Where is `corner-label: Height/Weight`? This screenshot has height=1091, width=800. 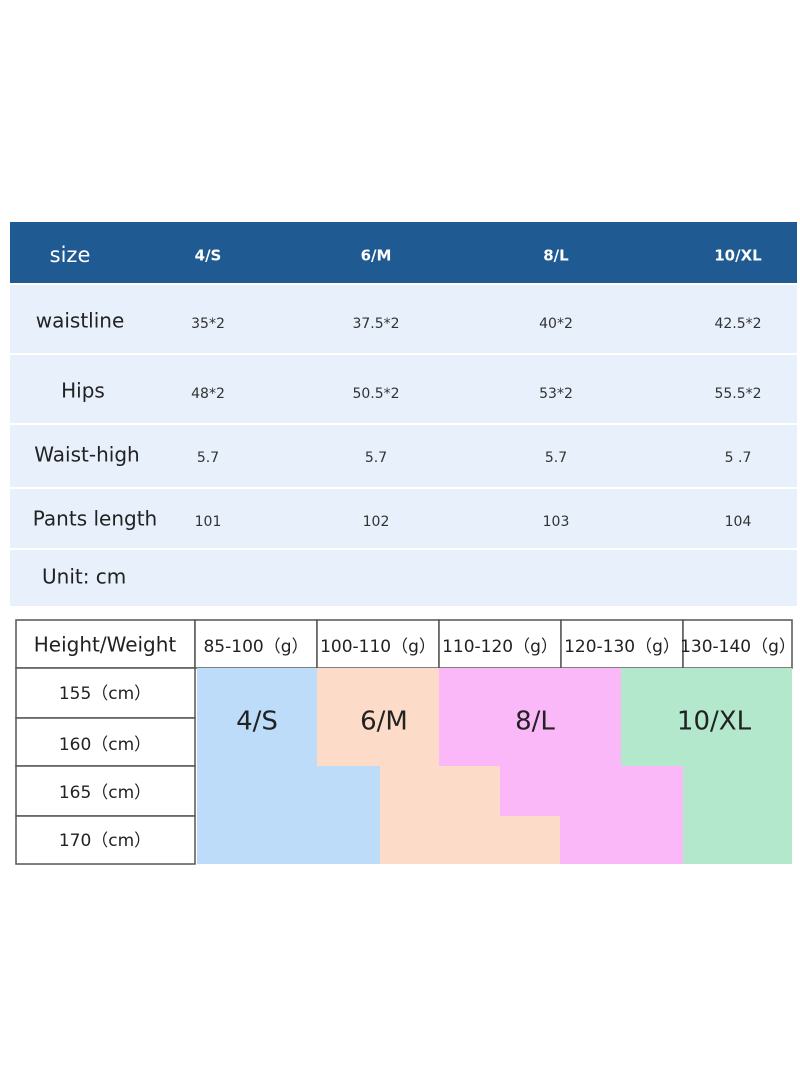
corner-label: Height/Weight is located at coordinates (105, 645).